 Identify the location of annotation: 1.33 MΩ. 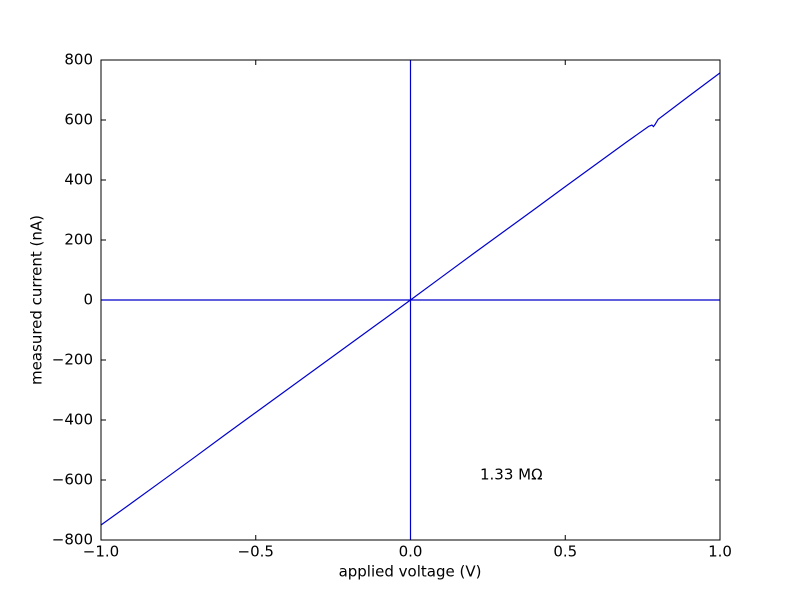
(511, 475).